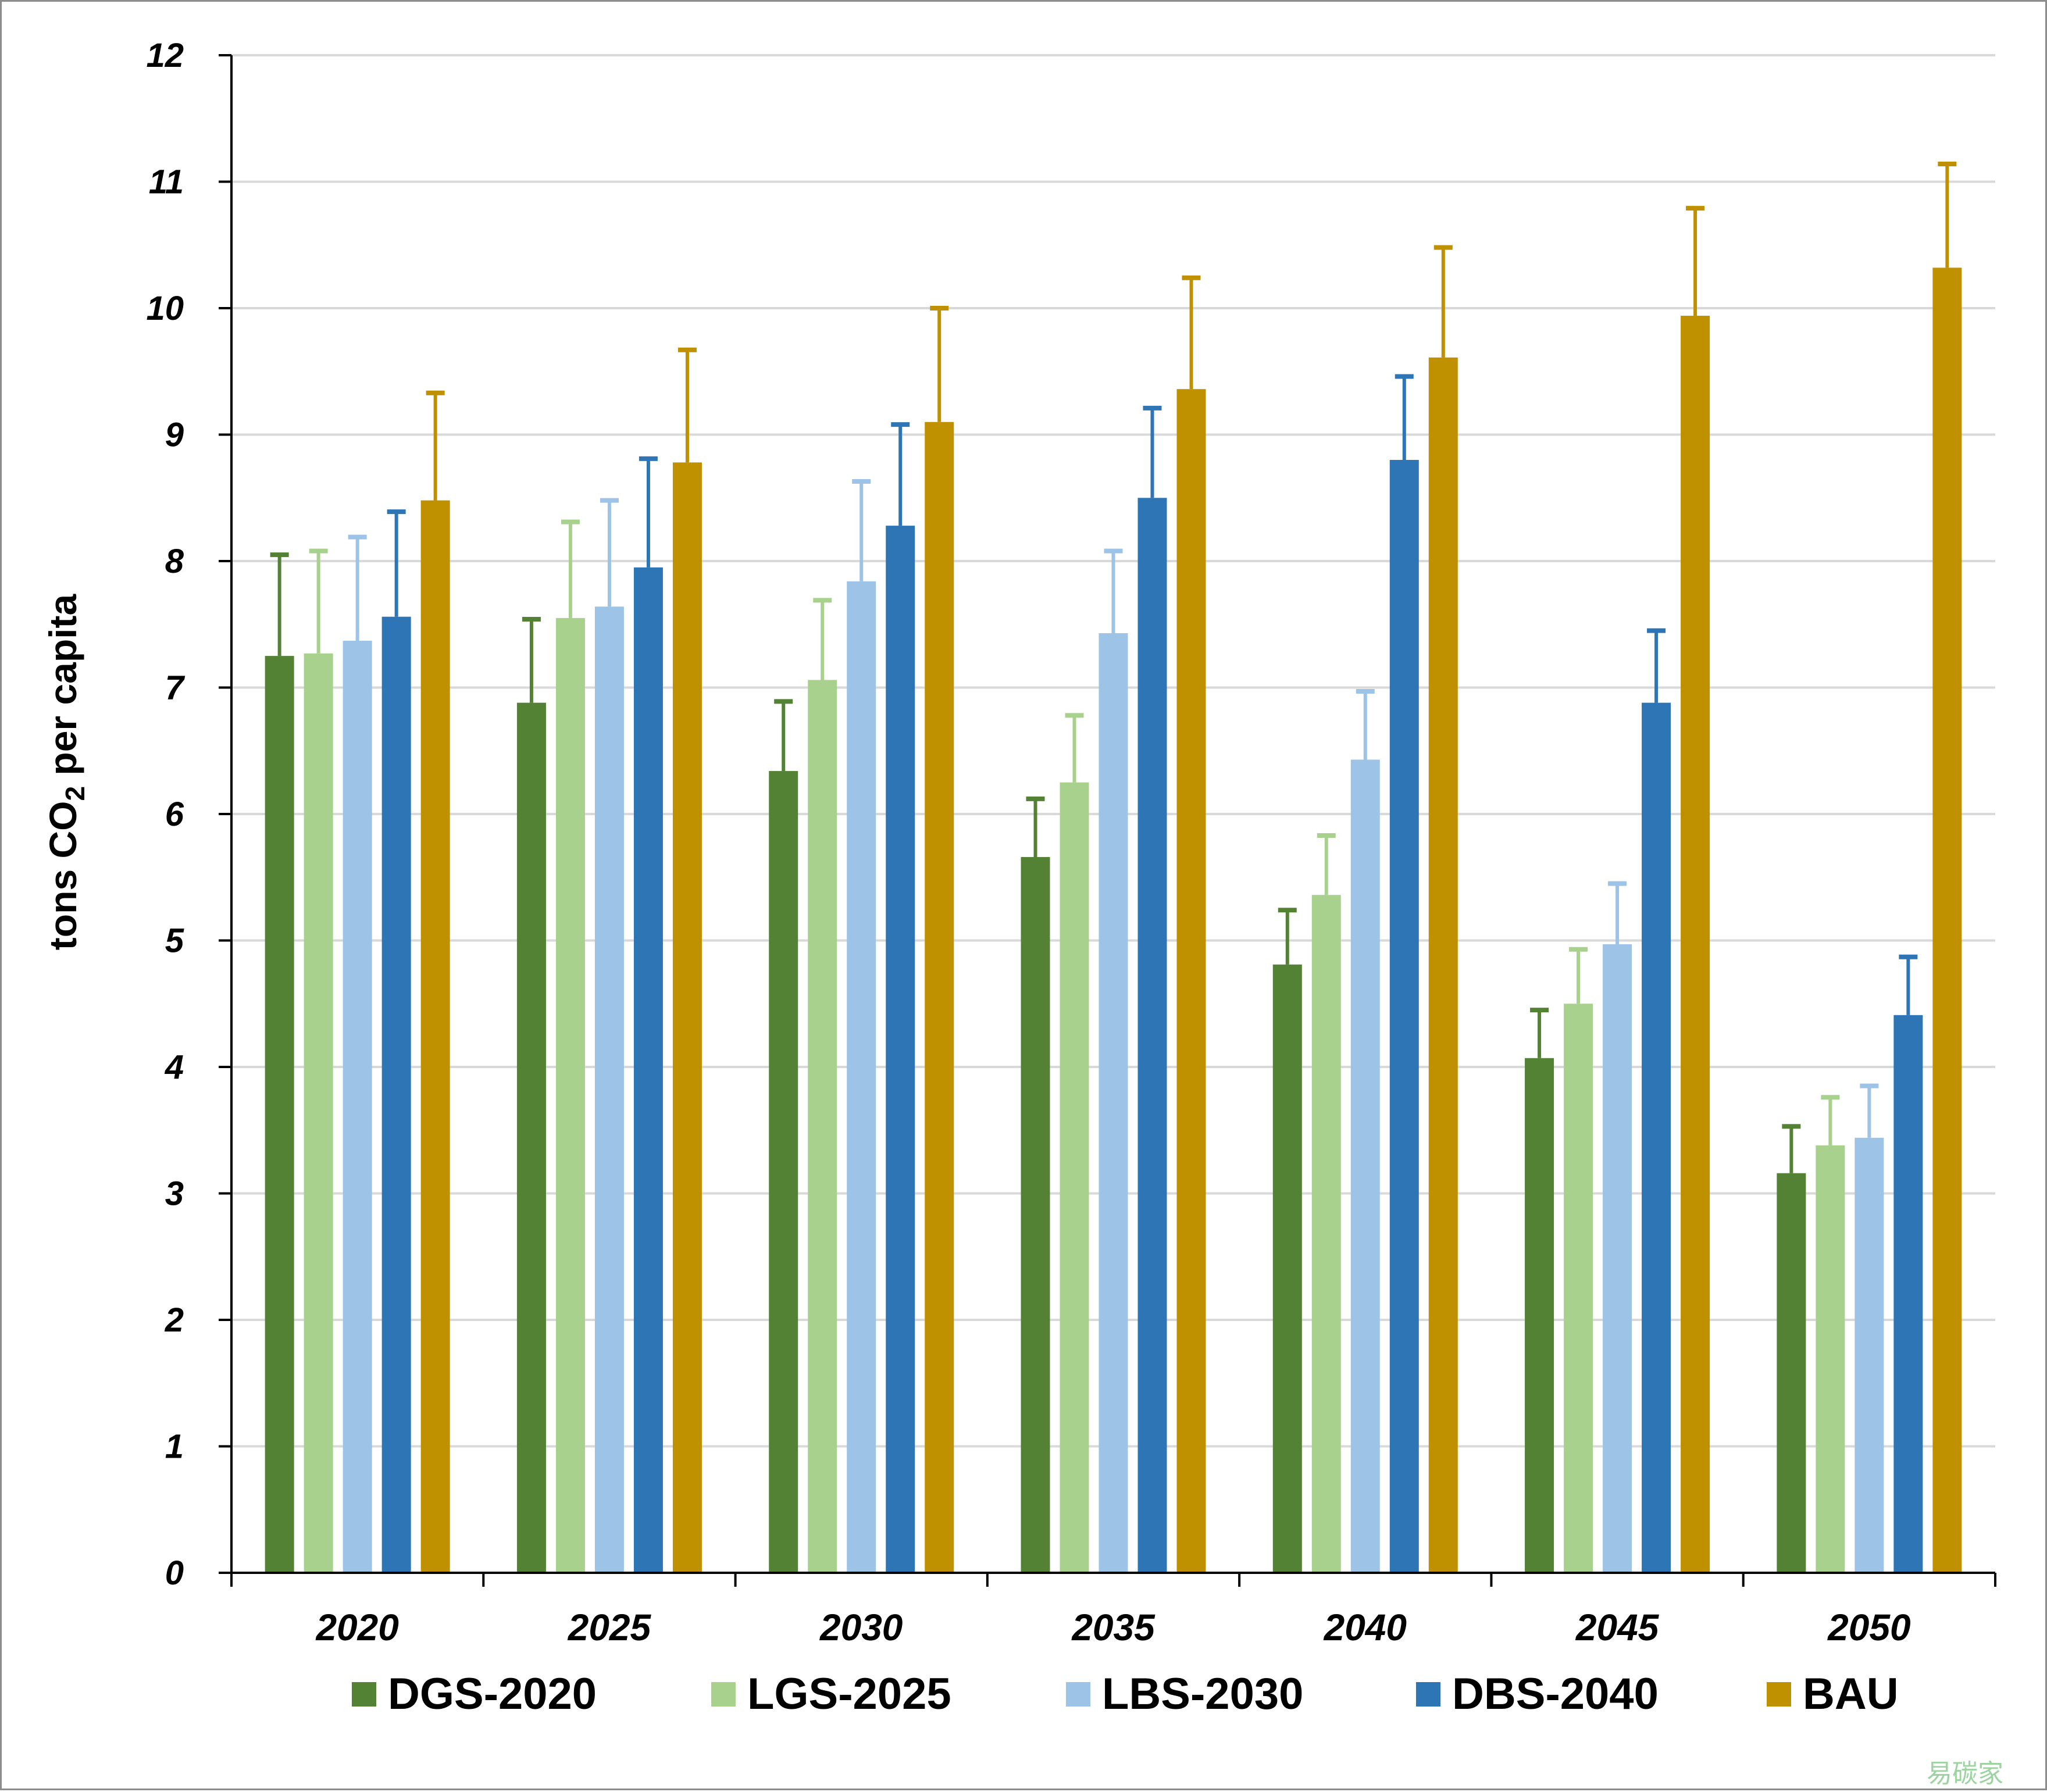 The height and width of the screenshot is (1792, 2047). Describe the element at coordinates (1851, 1694) in the screenshot. I see `legend-label-BAU: BAU` at that location.